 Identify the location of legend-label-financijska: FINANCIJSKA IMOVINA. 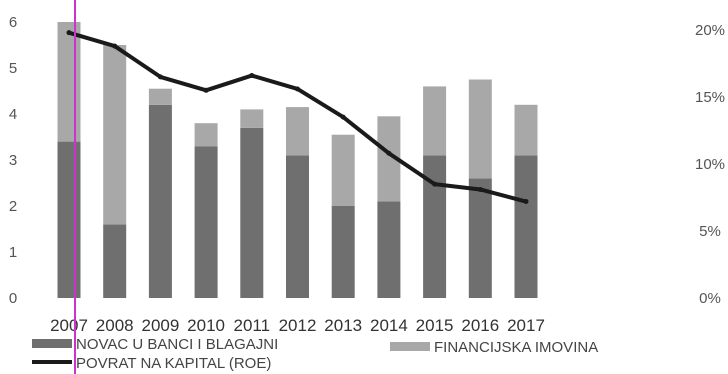
(516, 347).